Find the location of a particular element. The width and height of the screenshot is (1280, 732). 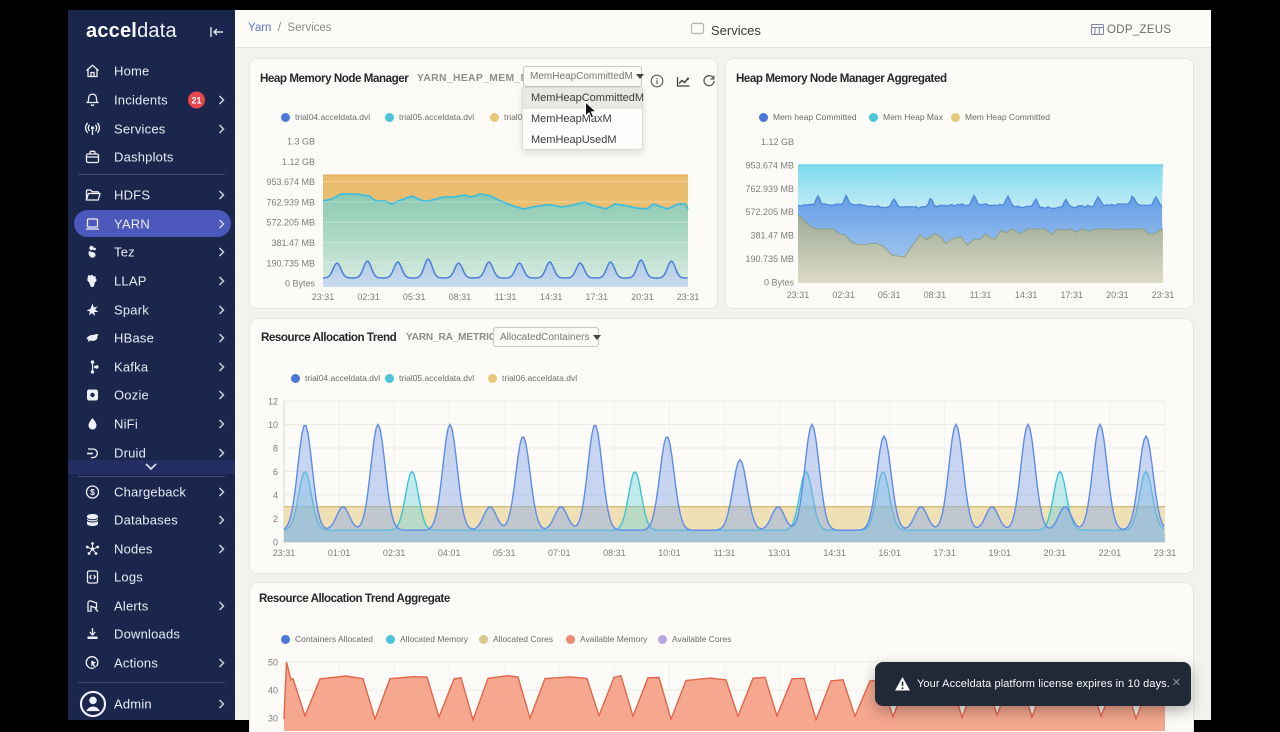

svg-text: 10 is located at coordinates (273, 425).